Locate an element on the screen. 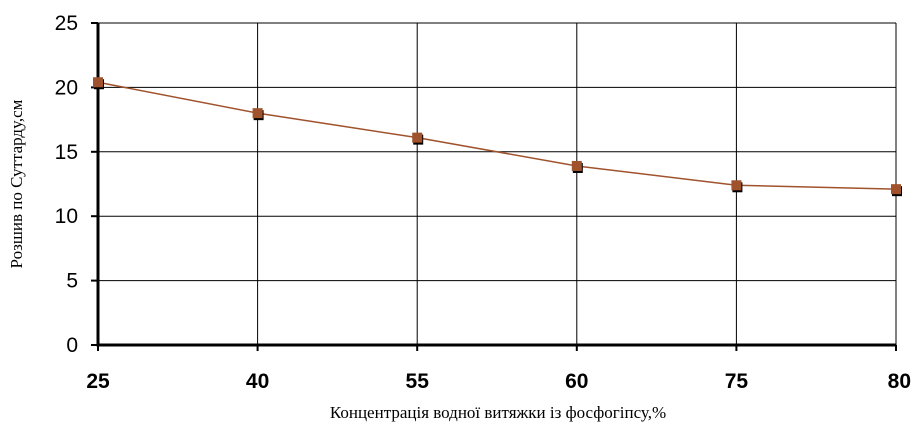  y-axis-ticks: 0 5 10 15 20 25 is located at coordinates (76, 184).